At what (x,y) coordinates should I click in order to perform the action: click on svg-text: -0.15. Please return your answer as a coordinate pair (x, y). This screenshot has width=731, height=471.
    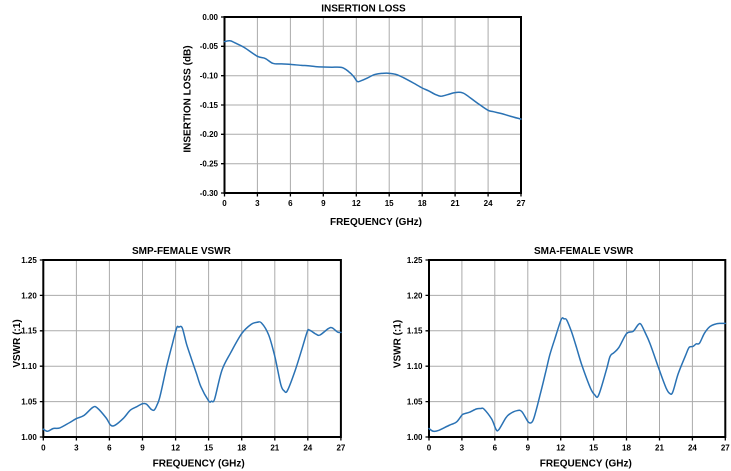
    Looking at the image, I should click on (209, 105).